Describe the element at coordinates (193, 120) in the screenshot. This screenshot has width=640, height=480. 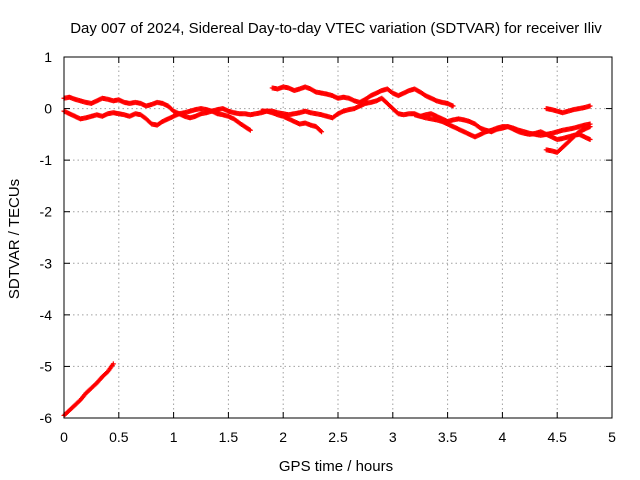
I see `series-track-b` at that location.